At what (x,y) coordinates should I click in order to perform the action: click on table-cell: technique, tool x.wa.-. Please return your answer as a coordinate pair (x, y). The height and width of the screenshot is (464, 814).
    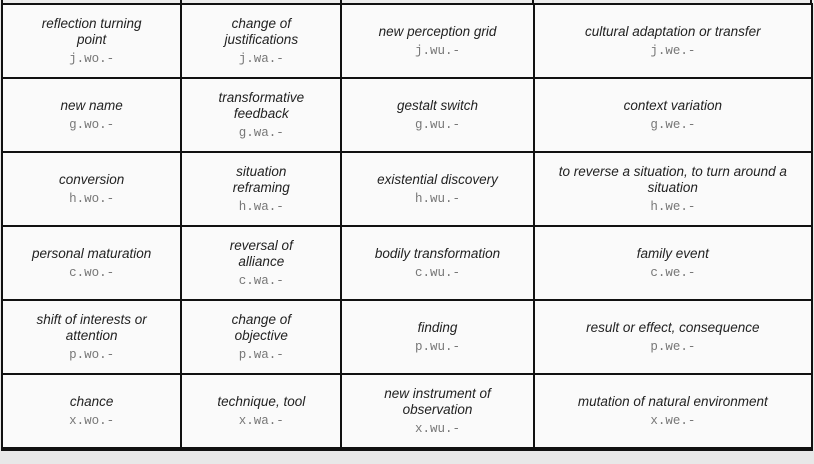
    Looking at the image, I should click on (261, 412).